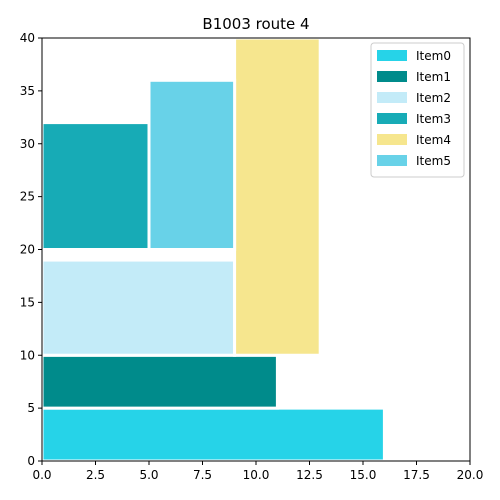 This screenshot has height=500, width=500. What do you see at coordinates (392, 97) in the screenshot?
I see `legend-swatch-item2` at bounding box center [392, 97].